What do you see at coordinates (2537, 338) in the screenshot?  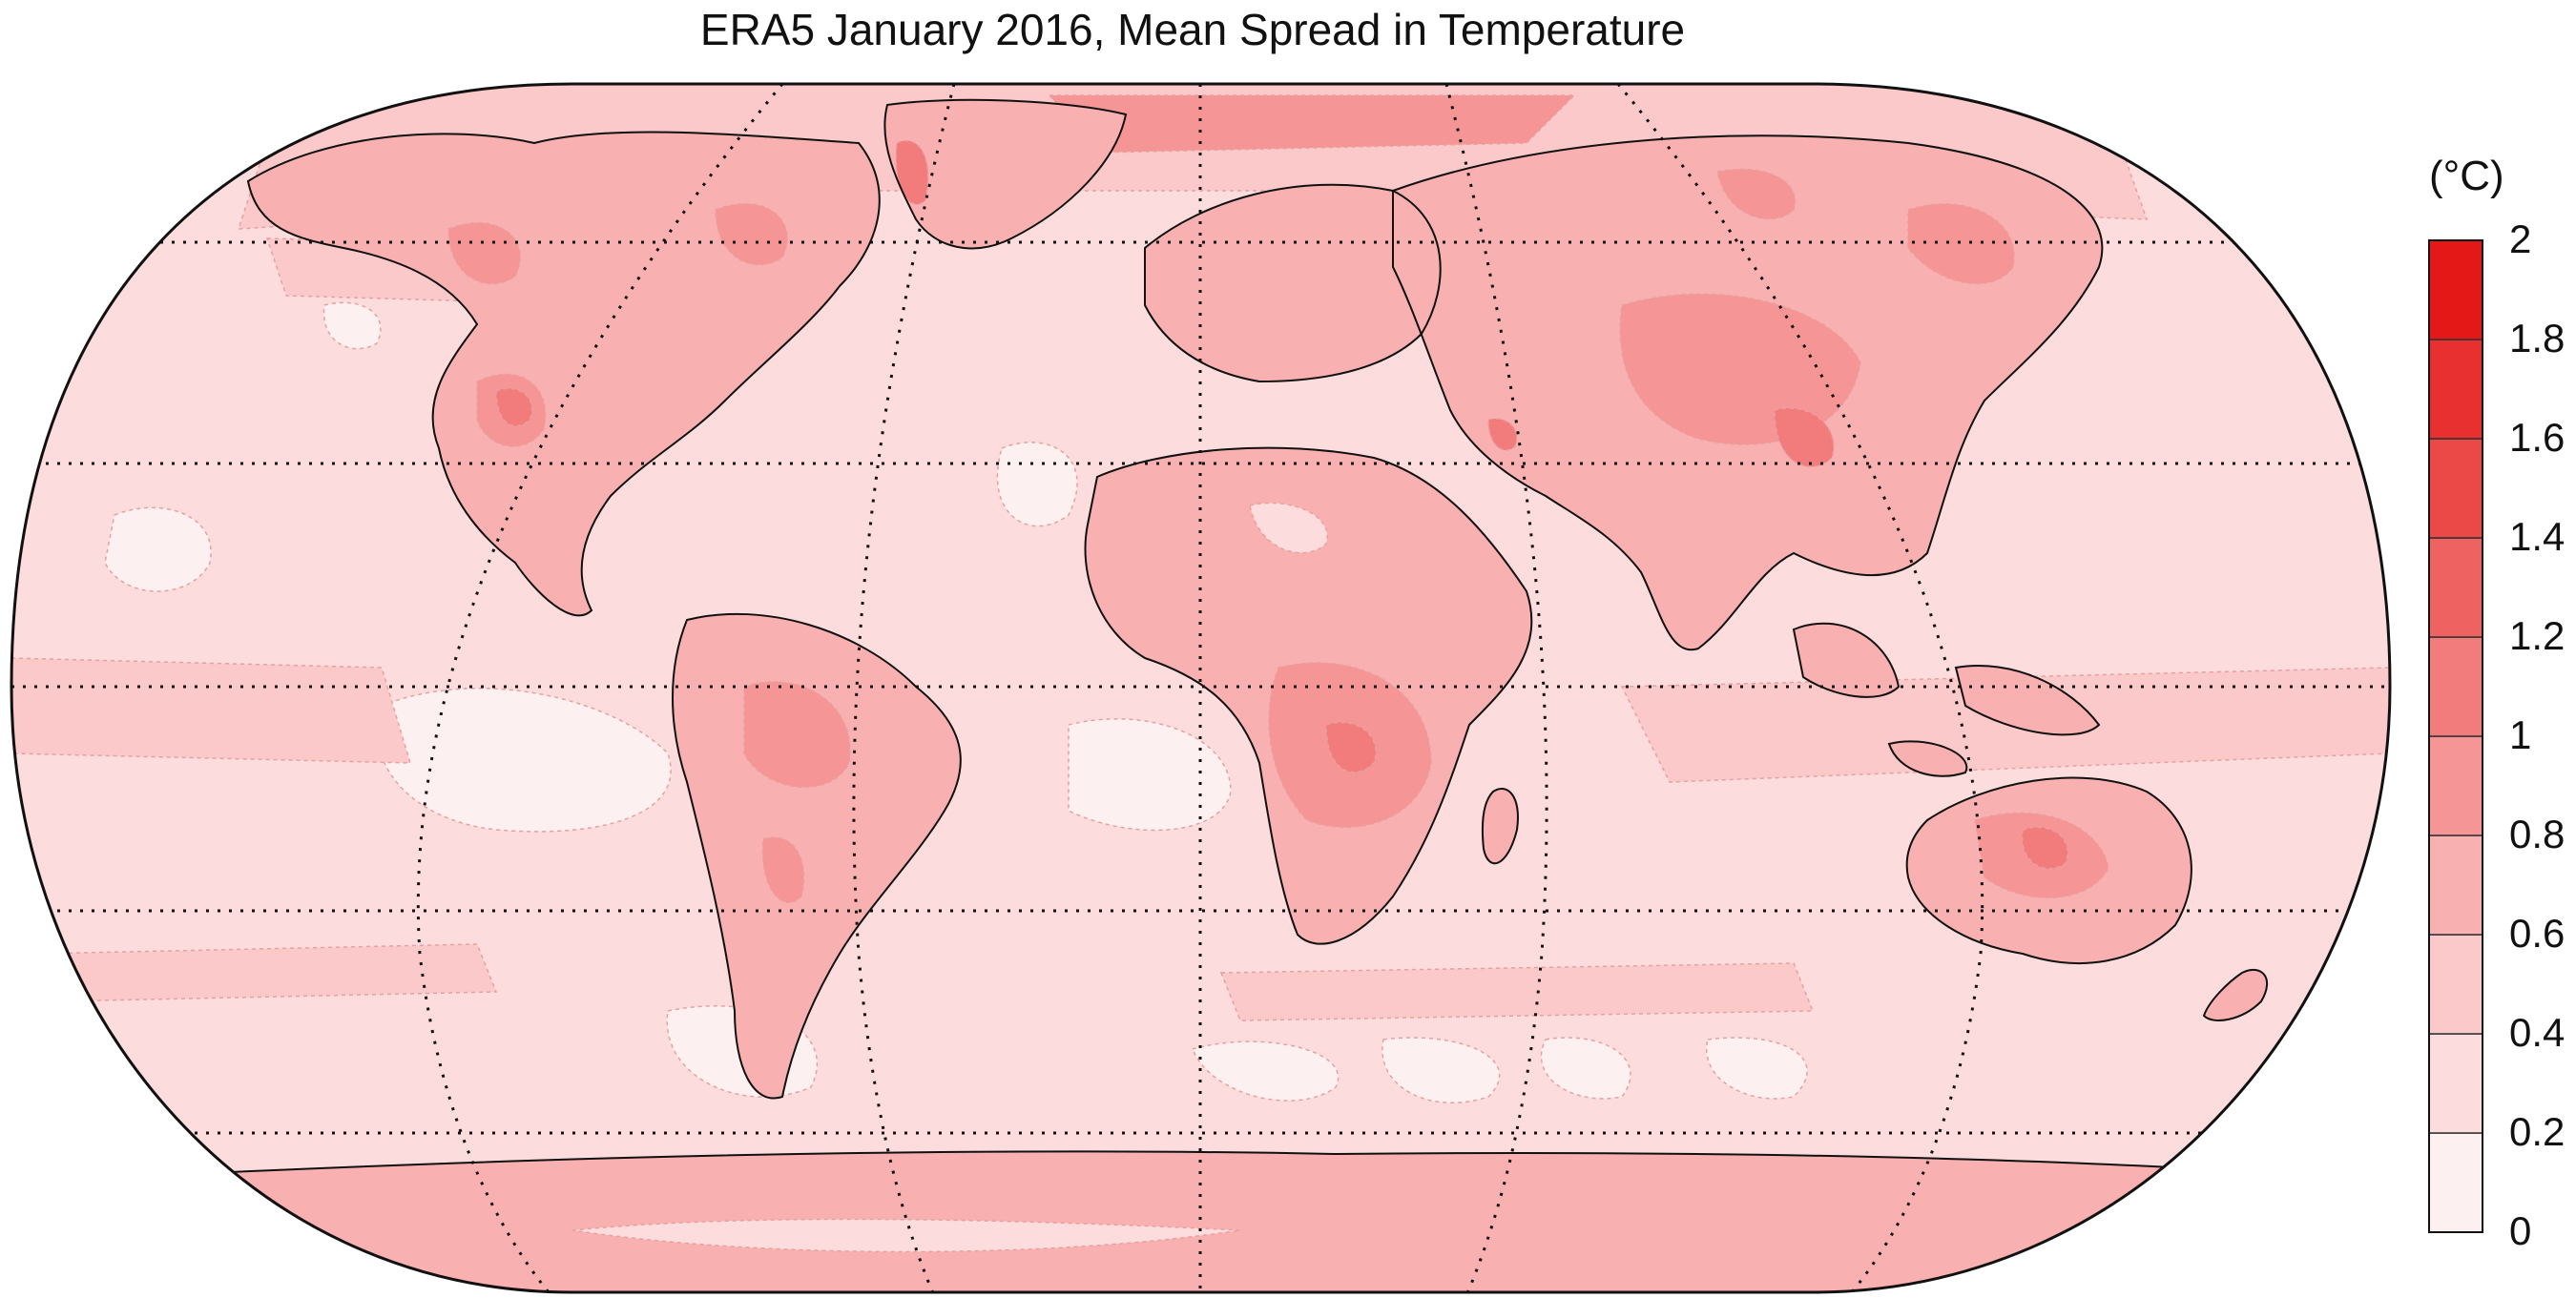 I see `colorbar-tick-1-8: 1.8` at bounding box center [2537, 338].